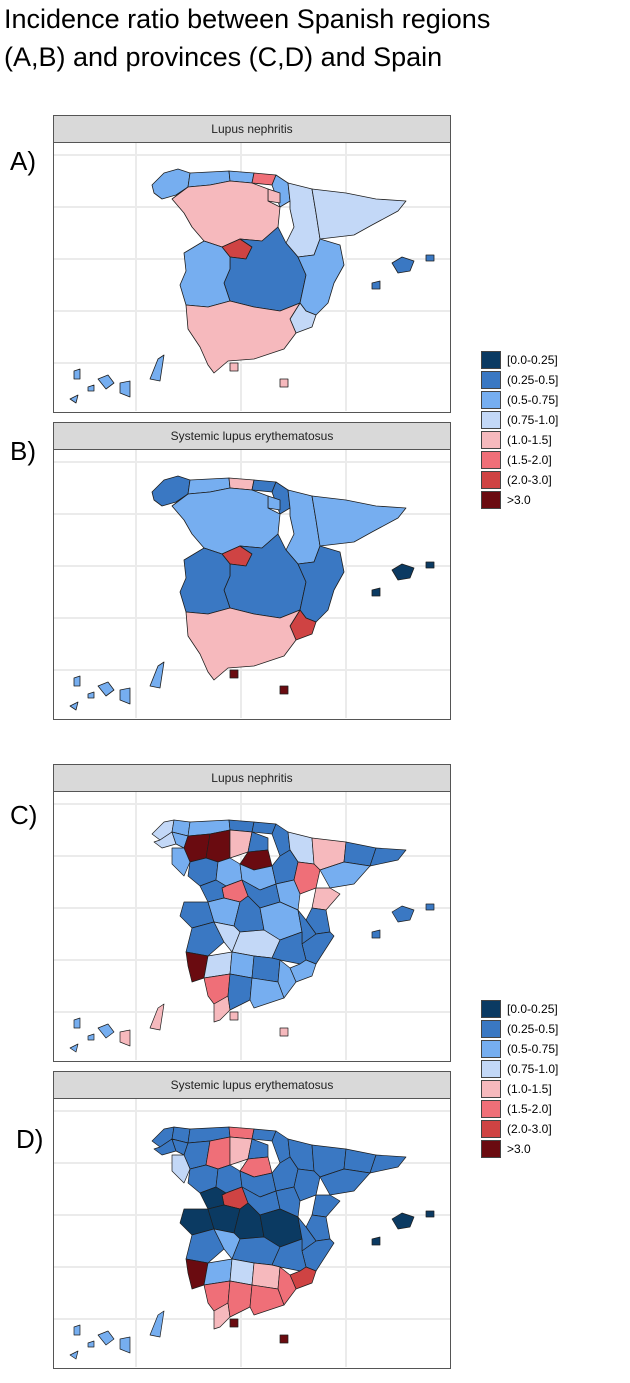  Describe the element at coordinates (321, 277) in the screenshot. I see `region-valencia` at that location.